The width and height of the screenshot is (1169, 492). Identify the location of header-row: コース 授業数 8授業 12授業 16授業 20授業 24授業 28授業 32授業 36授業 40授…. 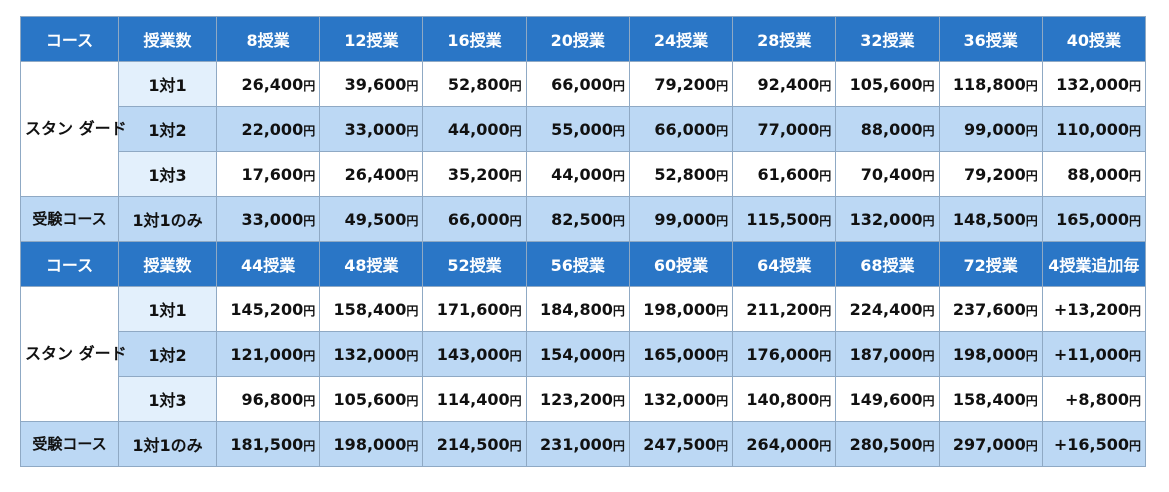
(583, 39).